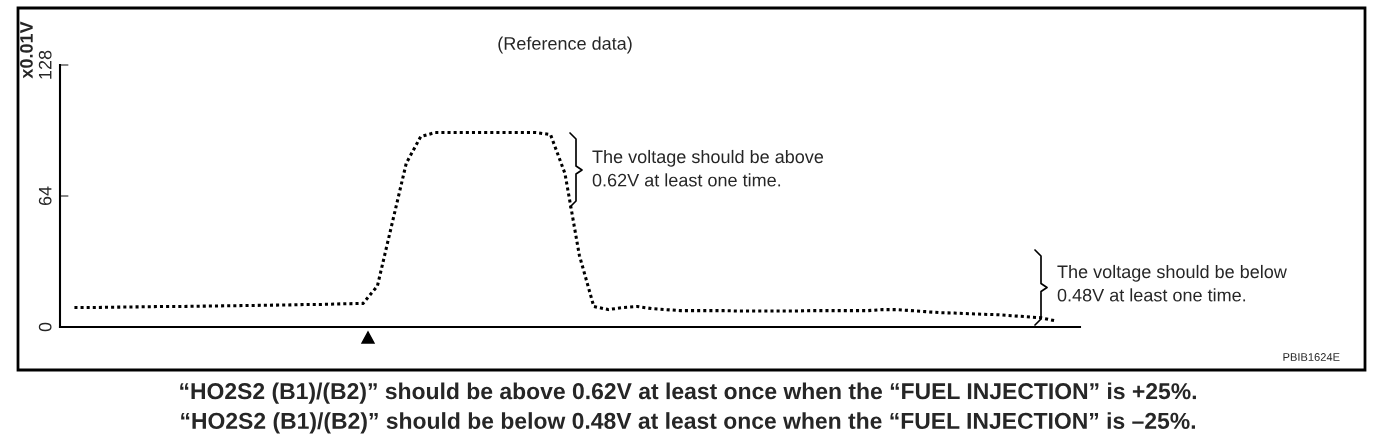  I want to click on text: PBIB1624E, so click(1311, 357).